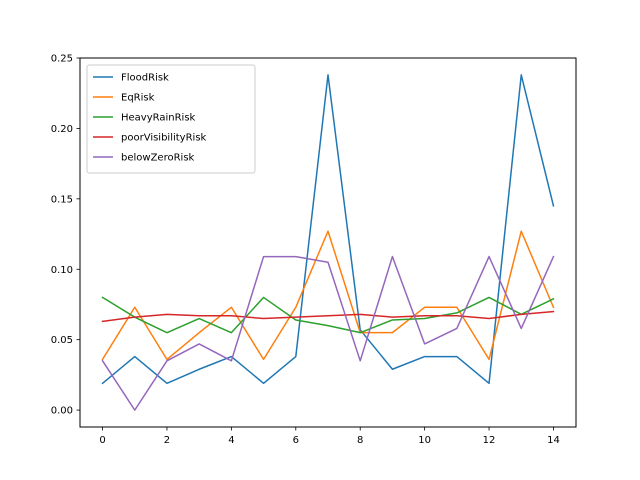 This screenshot has width=640, height=480. I want to click on legend-label: poorVisibilityRisk, so click(164, 138).